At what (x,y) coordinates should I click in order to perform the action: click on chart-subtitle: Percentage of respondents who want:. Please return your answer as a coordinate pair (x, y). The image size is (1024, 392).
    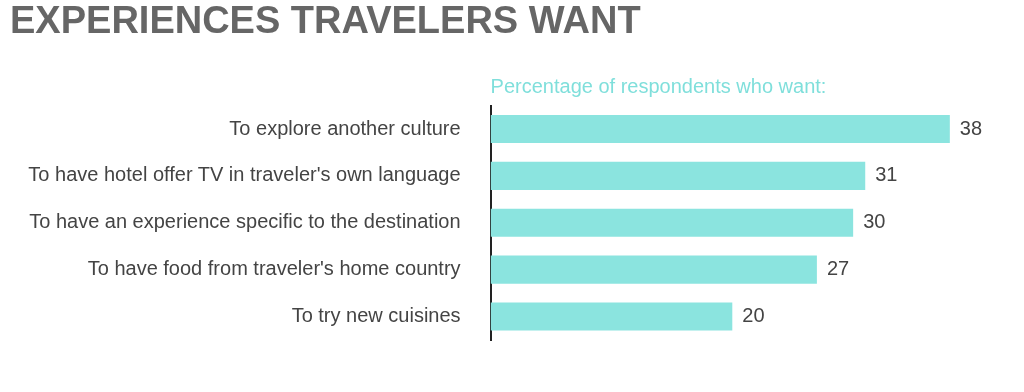
    Looking at the image, I should click on (658, 86).